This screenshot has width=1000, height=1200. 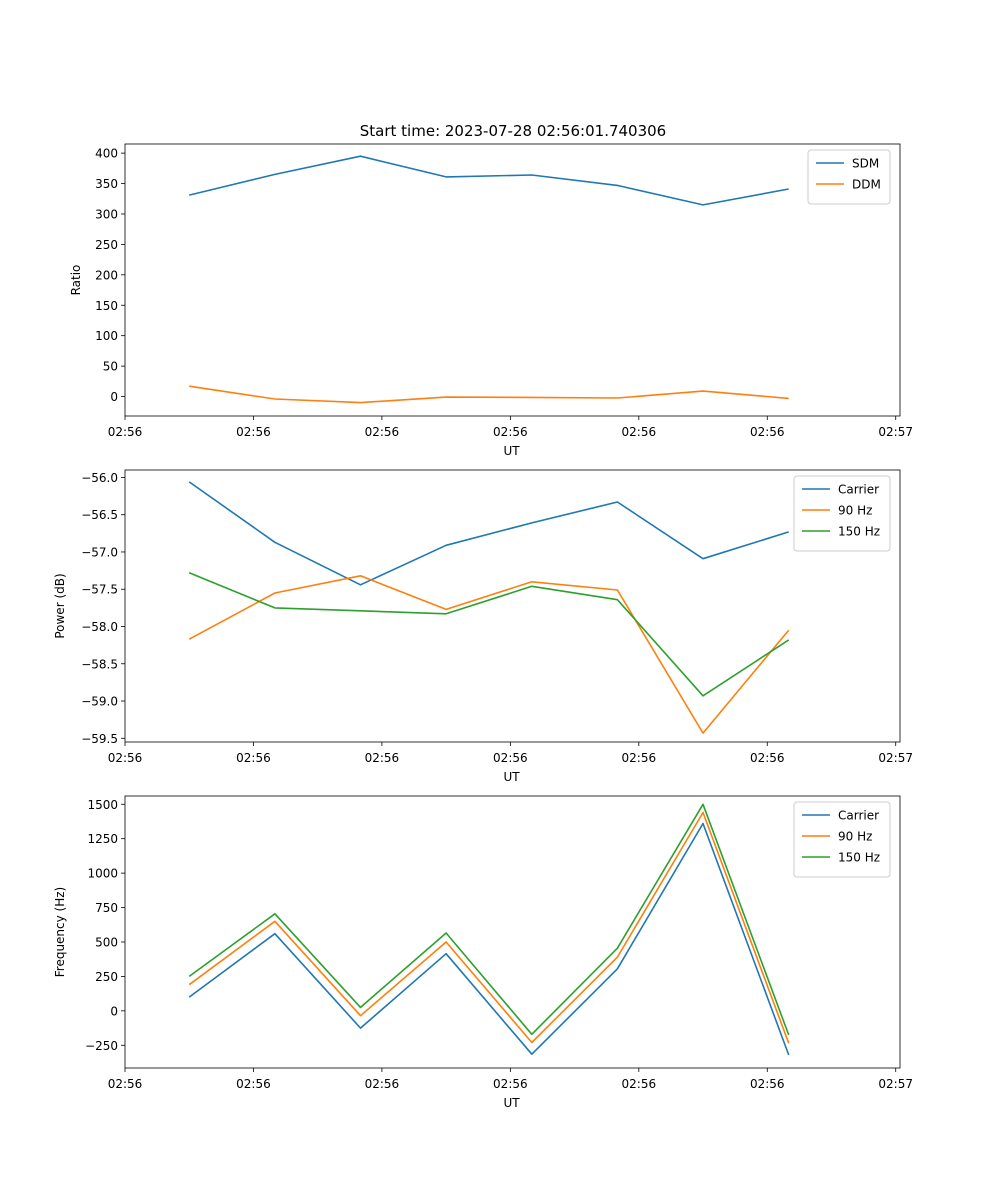 I want to click on y-tick-label: −57.5, so click(x=99, y=590).